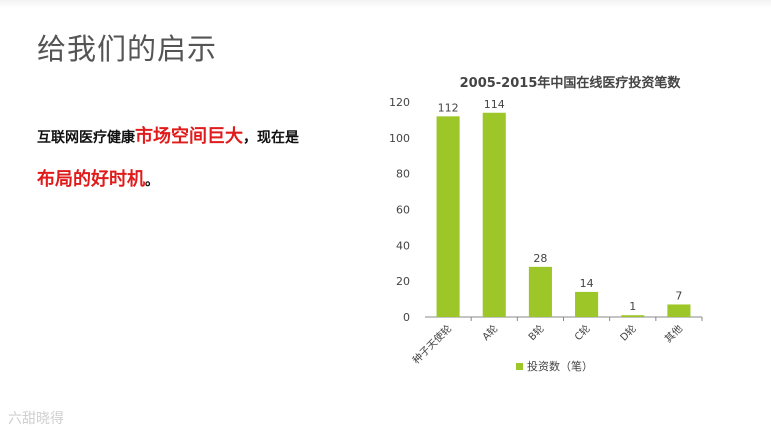 The image size is (771, 433). I want to click on bar-value-label: 28, so click(540, 258).